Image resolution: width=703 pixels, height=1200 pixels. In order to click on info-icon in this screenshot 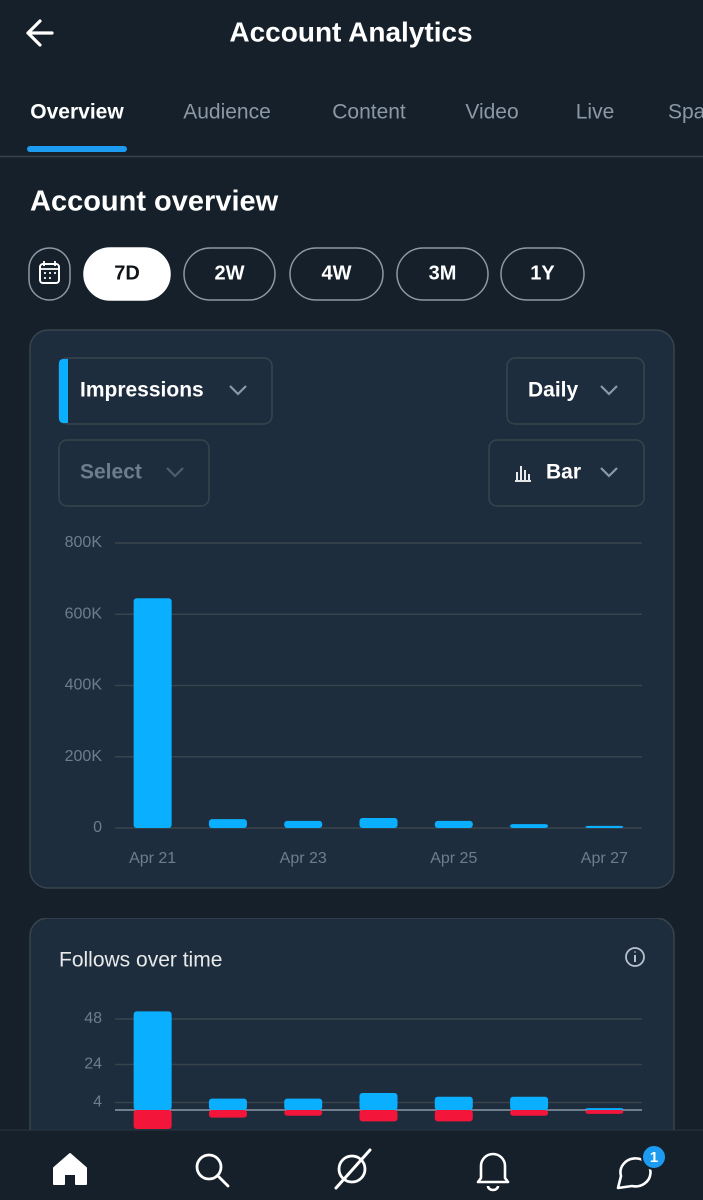, I will do `click(635, 957)`.